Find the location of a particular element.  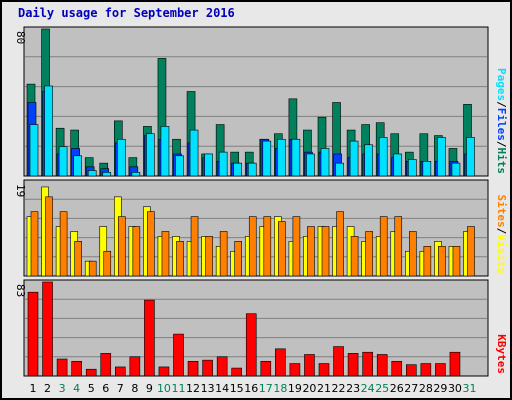

y-max-label: 80 is located at coordinates (20, 37).